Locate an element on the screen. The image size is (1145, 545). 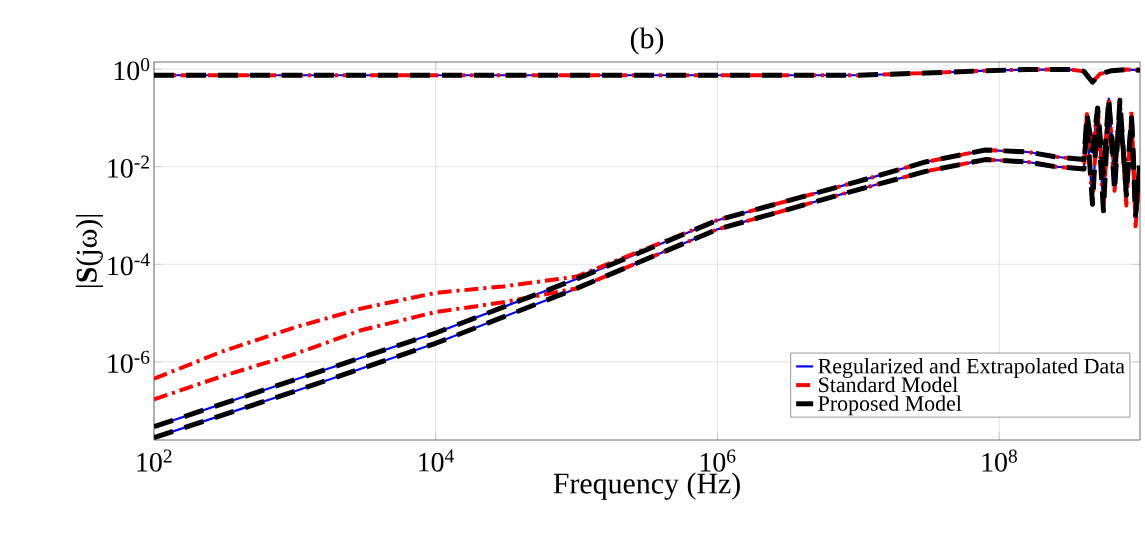
x-tick-label: 10$^{2}$ is located at coordinates (154, 460).